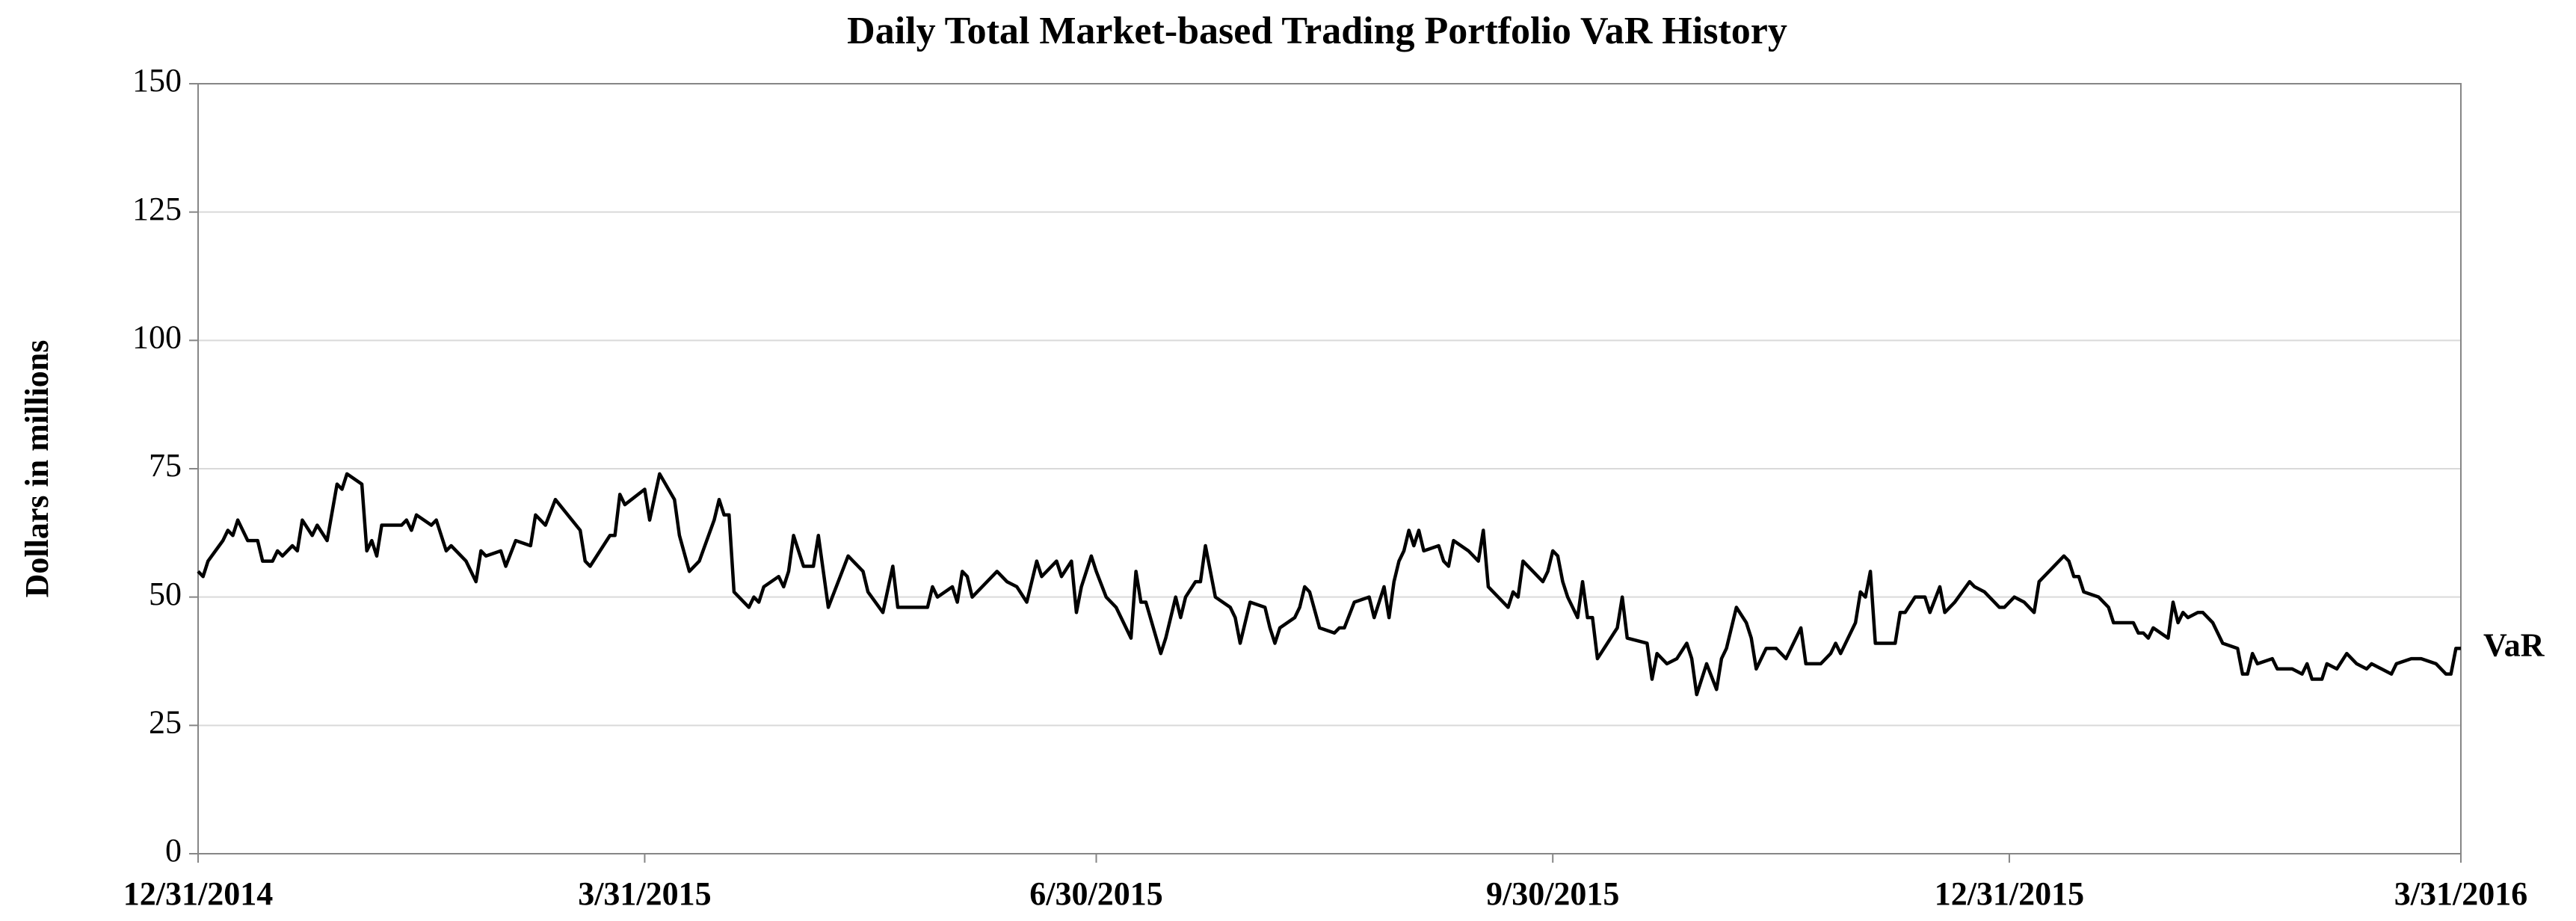 The width and height of the screenshot is (2576, 921). What do you see at coordinates (1552, 893) in the screenshot?
I see `x-tick-label: 9/30/2015` at bounding box center [1552, 893].